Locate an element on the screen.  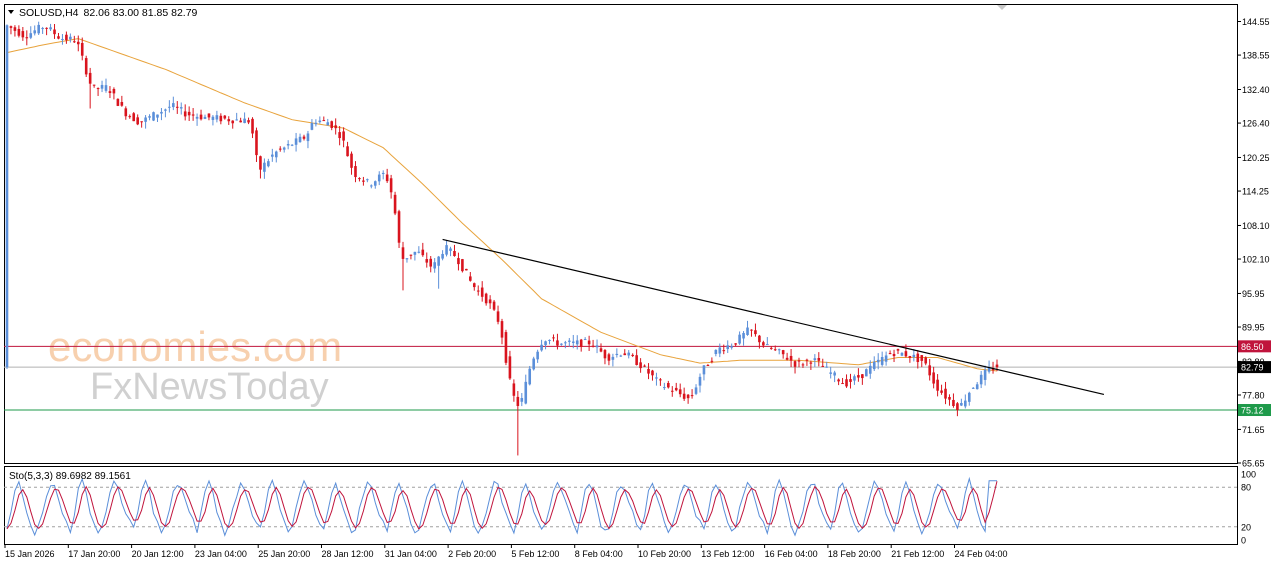
x-tick-label: 31 Jan 04:00 is located at coordinates (411, 554).